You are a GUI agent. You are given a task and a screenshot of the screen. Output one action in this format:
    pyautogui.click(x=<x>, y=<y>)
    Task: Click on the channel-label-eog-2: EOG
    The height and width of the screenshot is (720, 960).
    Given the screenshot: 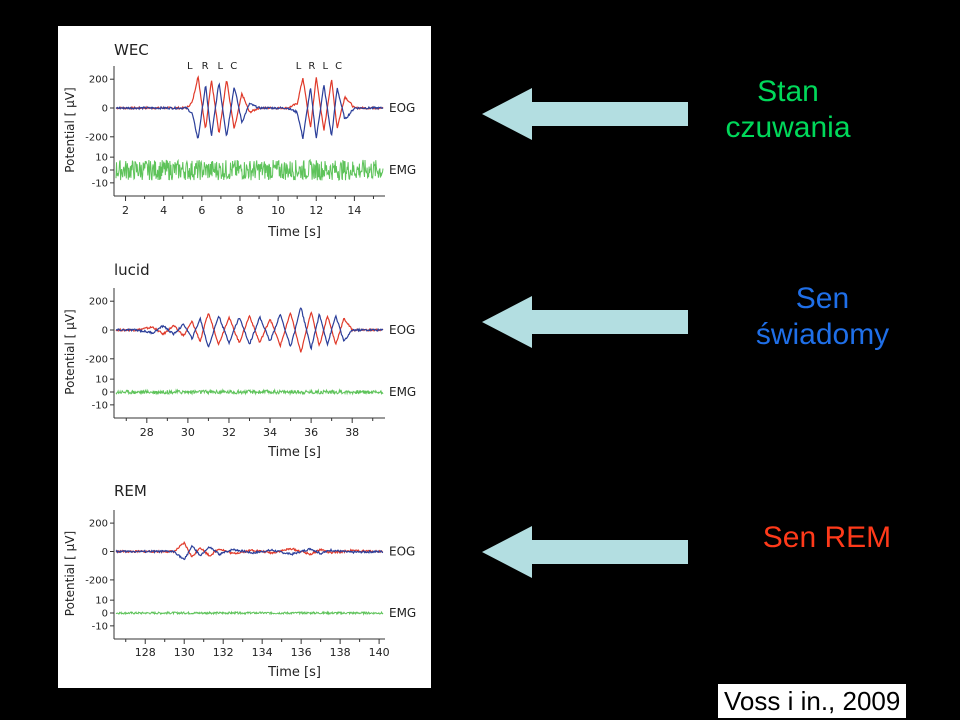 What is the action you would take?
    pyautogui.click(x=402, y=552)
    